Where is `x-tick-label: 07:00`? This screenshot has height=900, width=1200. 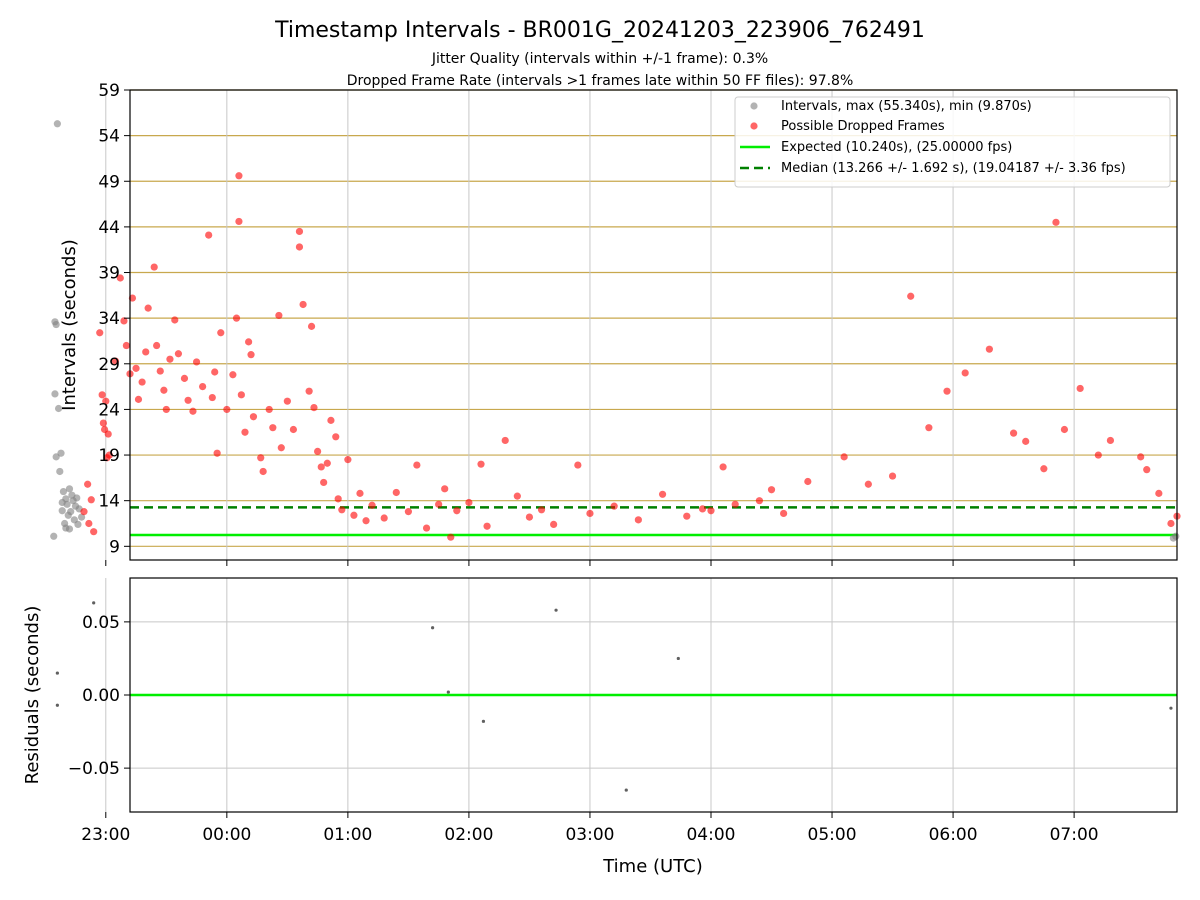 x-tick-label: 07:00 is located at coordinates (1074, 835).